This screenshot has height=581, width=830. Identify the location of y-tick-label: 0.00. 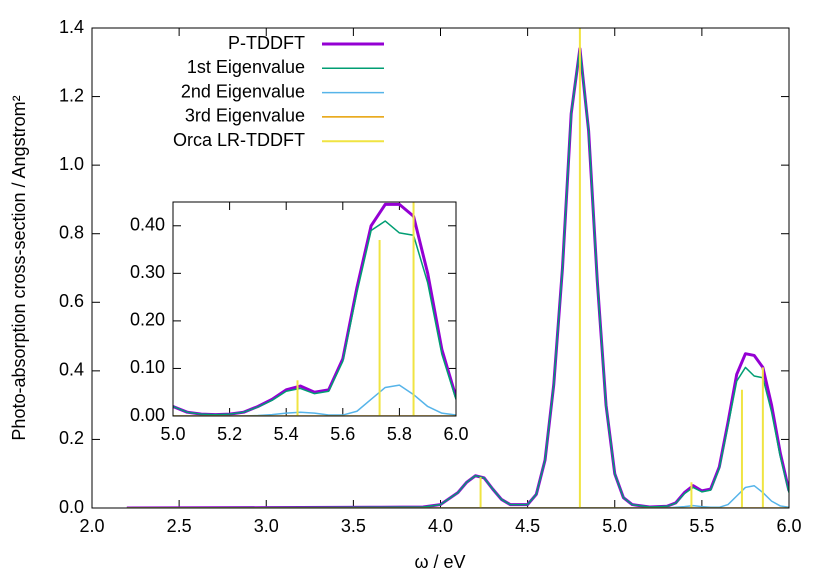
(147, 415).